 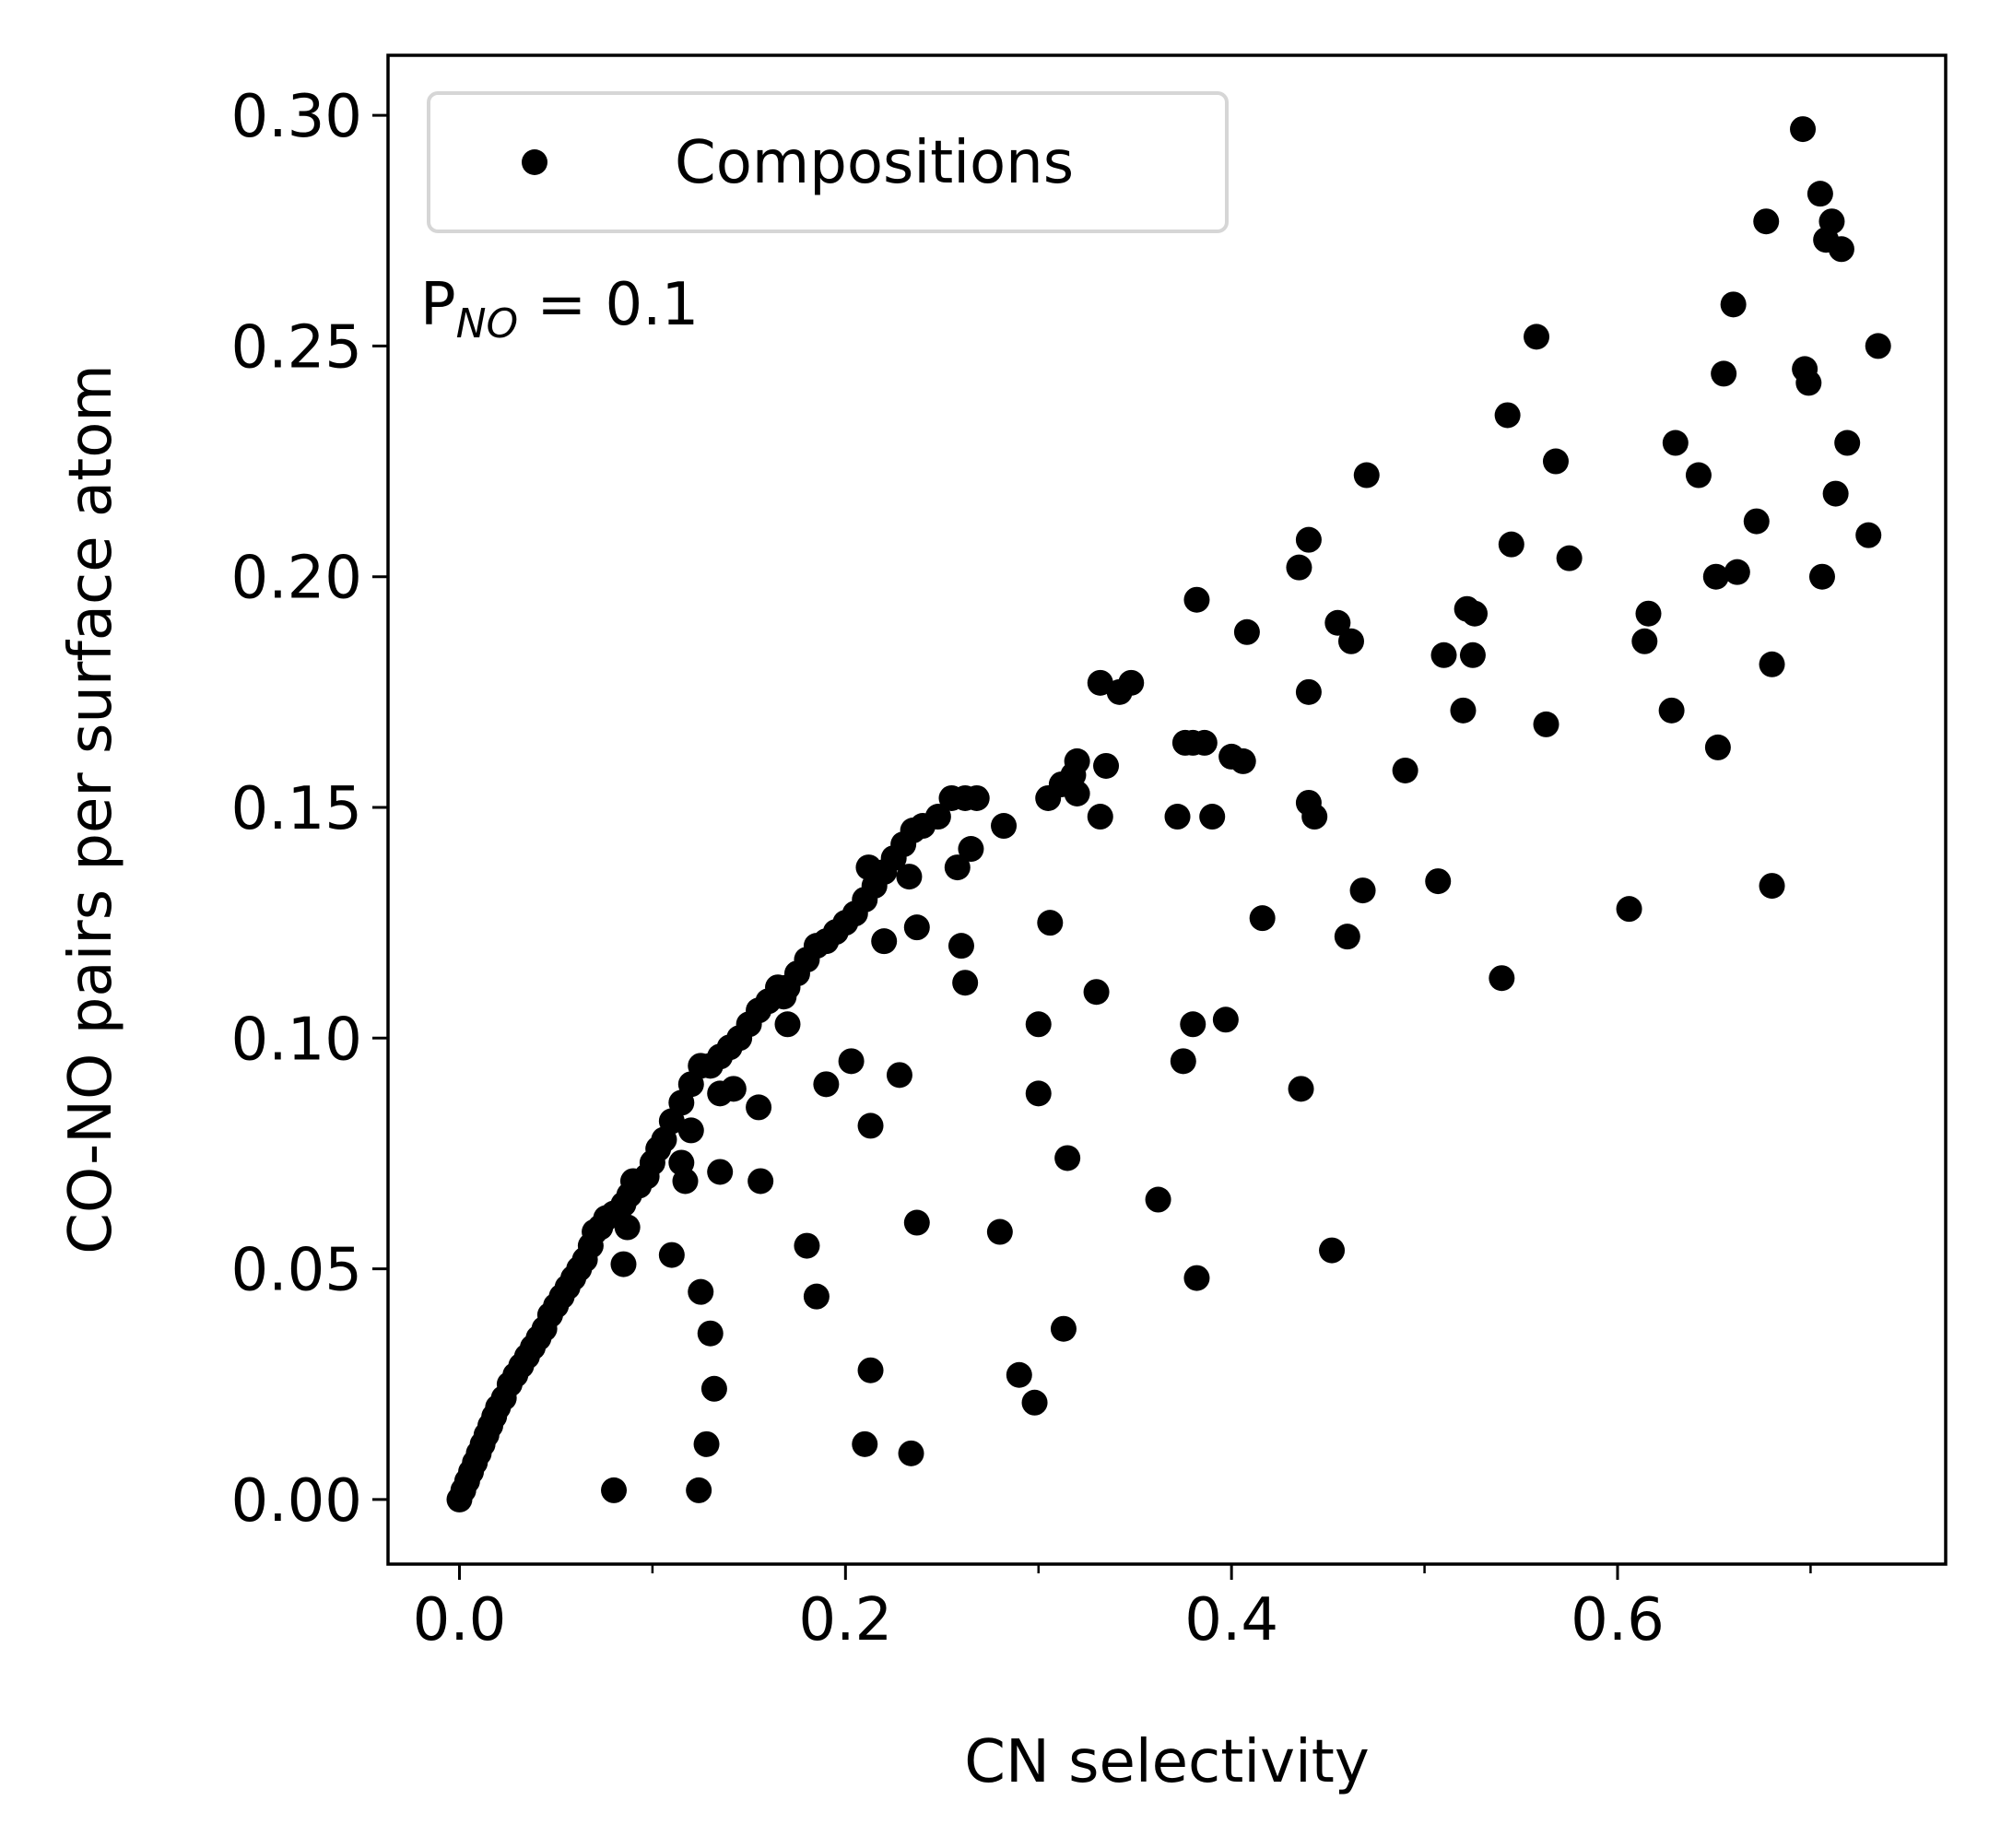 What do you see at coordinates (1618, 1620) in the screenshot?
I see `x-tick-label: 0.6` at bounding box center [1618, 1620].